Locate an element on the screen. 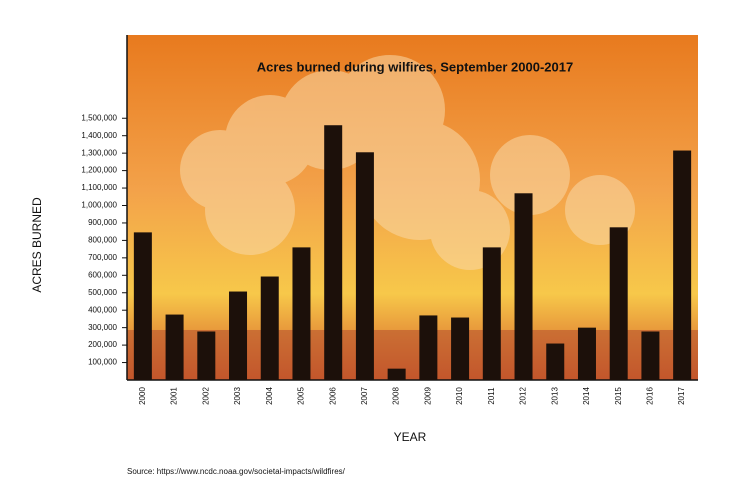  y-tick-label: 1,200,000 is located at coordinates (99, 170).